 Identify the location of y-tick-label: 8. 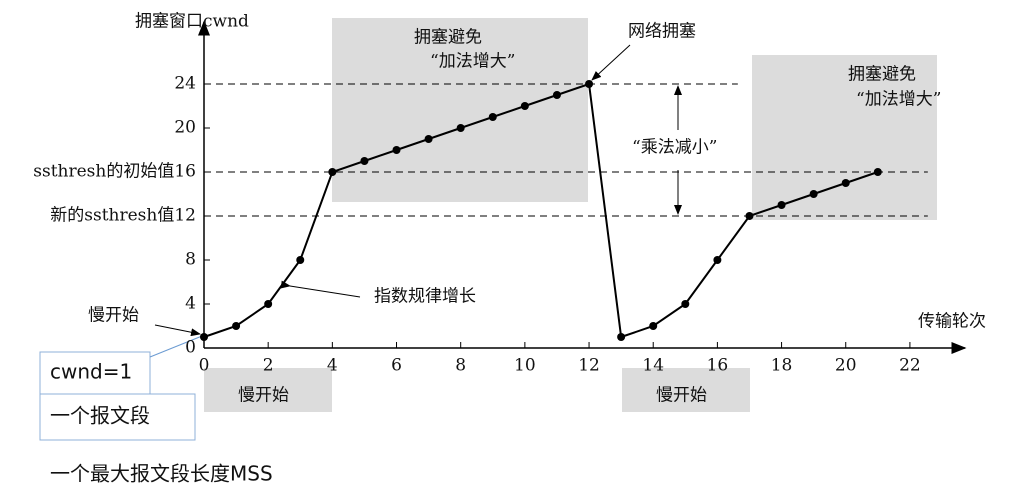
(190, 260).